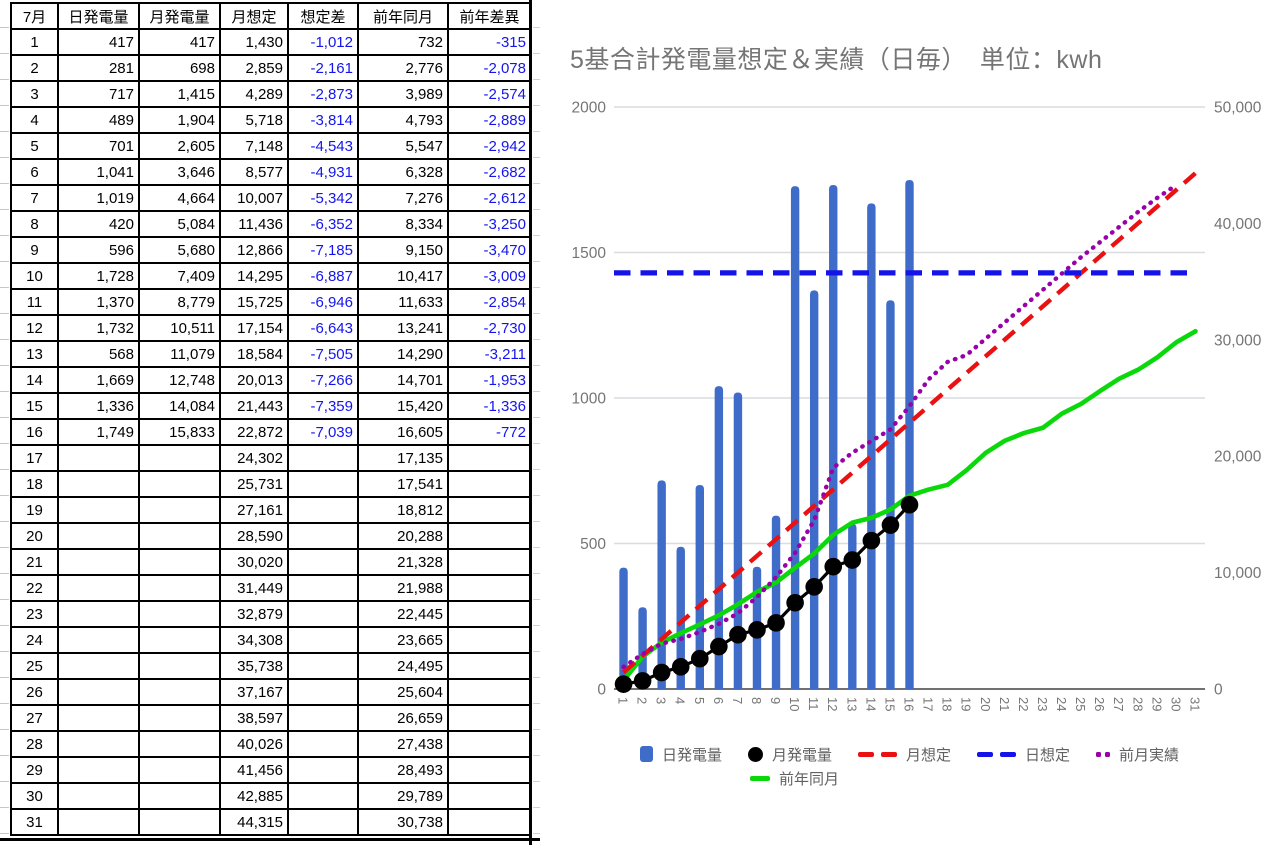 Image resolution: width=1279 pixels, height=845 pixels. Describe the element at coordinates (323, 120) in the screenshot. I see `table-value-cell: -3,814` at that location.